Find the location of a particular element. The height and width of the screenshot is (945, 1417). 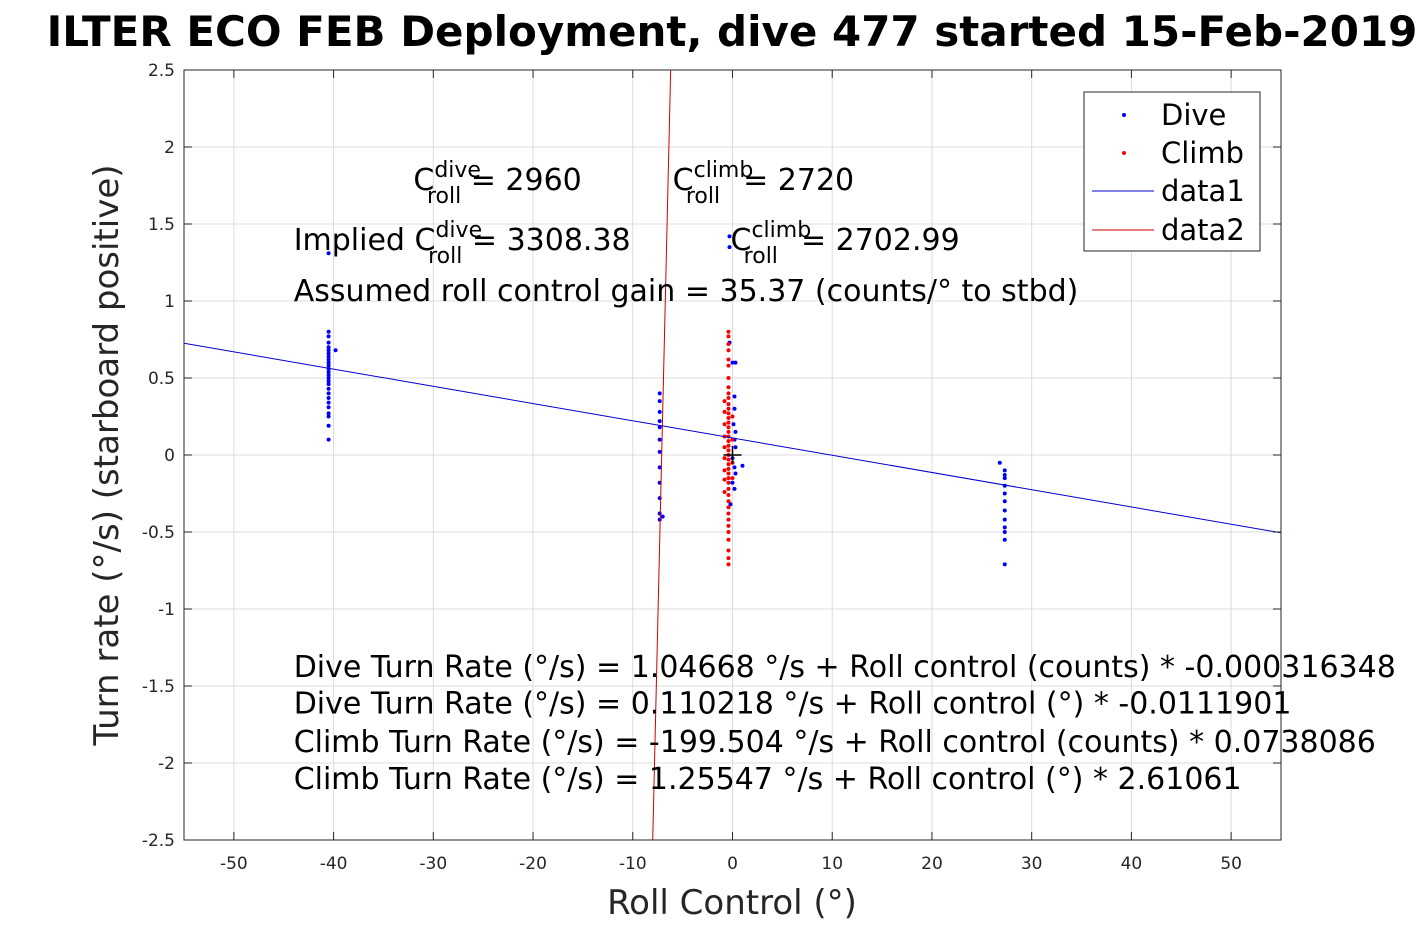

x-tick-label: -50 is located at coordinates (234, 864).